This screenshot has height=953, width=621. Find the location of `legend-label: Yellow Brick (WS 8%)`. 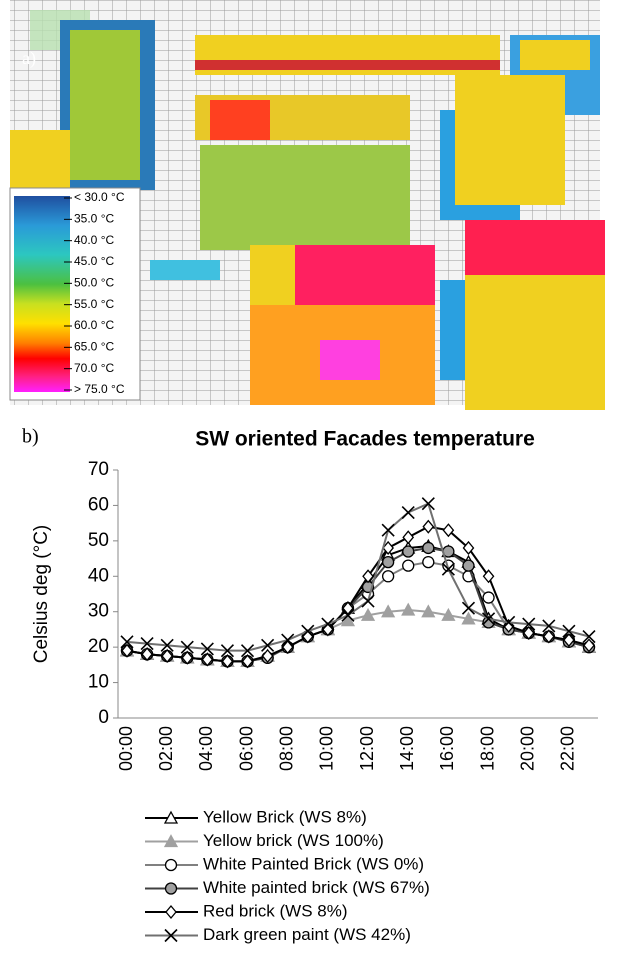

legend-label: Yellow Brick (WS 8%) is located at coordinates (285, 816).